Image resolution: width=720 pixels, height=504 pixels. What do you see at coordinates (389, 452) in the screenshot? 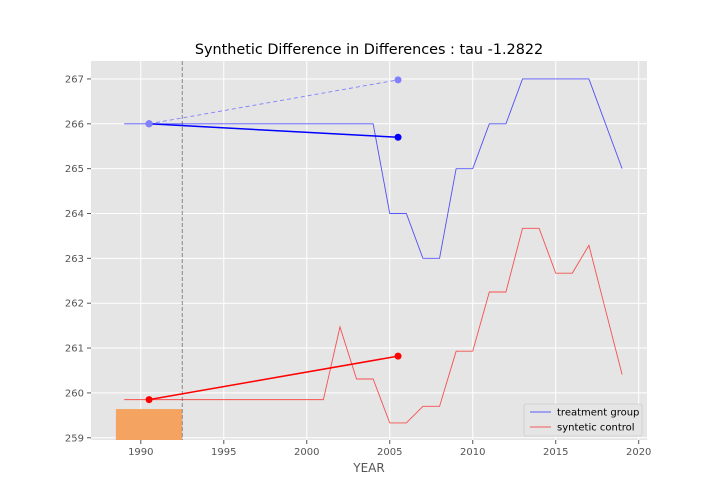
I see `x-tick-label: 2005` at bounding box center [389, 452].